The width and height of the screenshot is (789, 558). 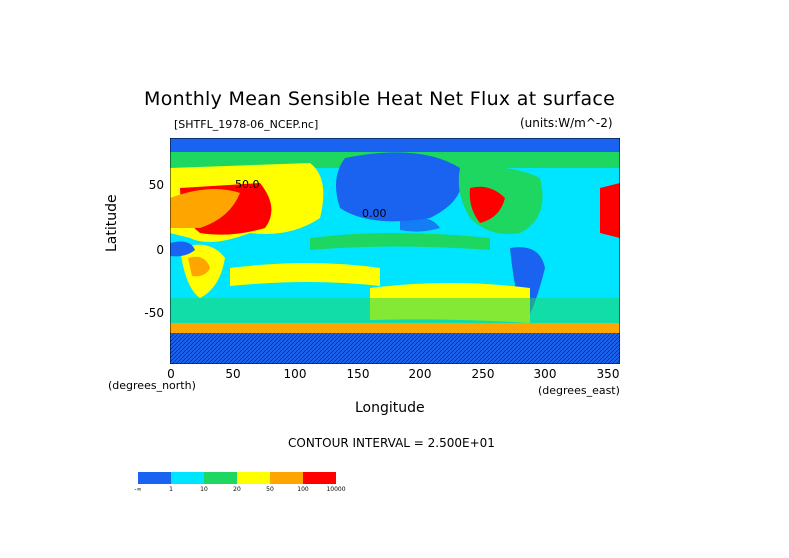 I want to click on x-unit-note-left: (degrees_north), so click(x=152, y=385).